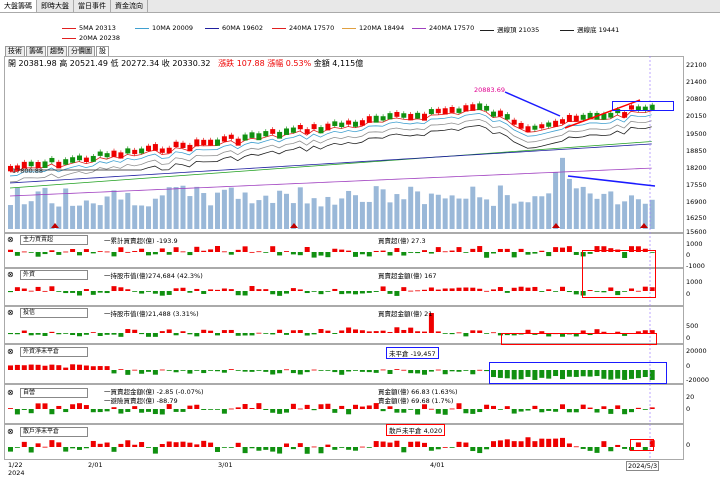 The image size is (720, 479). I want to click on panel-foreign, so click(344, 287).